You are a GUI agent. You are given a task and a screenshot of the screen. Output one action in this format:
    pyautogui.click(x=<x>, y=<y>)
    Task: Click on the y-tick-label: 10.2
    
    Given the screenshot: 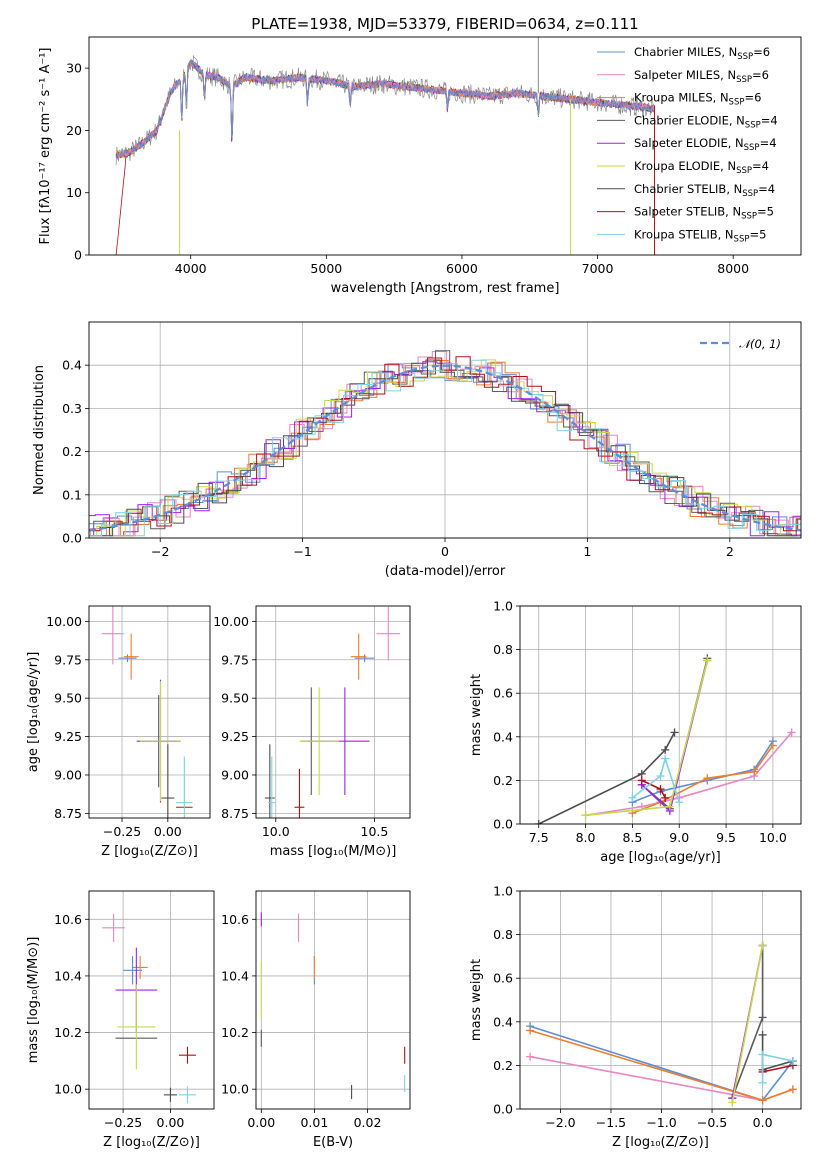 What is the action you would take?
    pyautogui.click(x=68, y=1032)
    